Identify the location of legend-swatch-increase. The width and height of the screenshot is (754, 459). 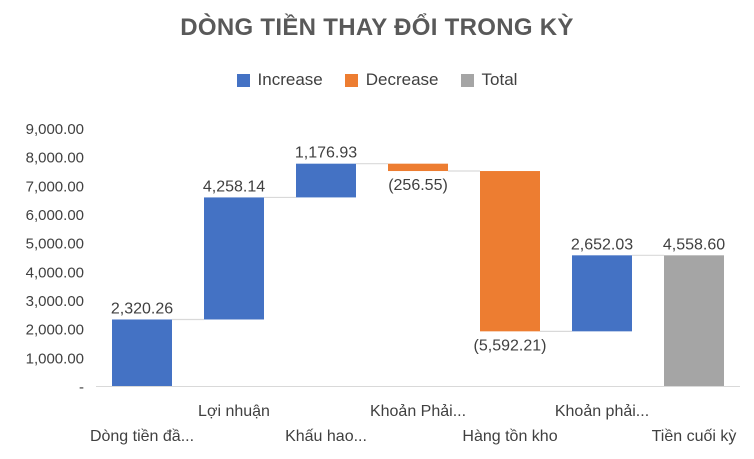
(243, 80).